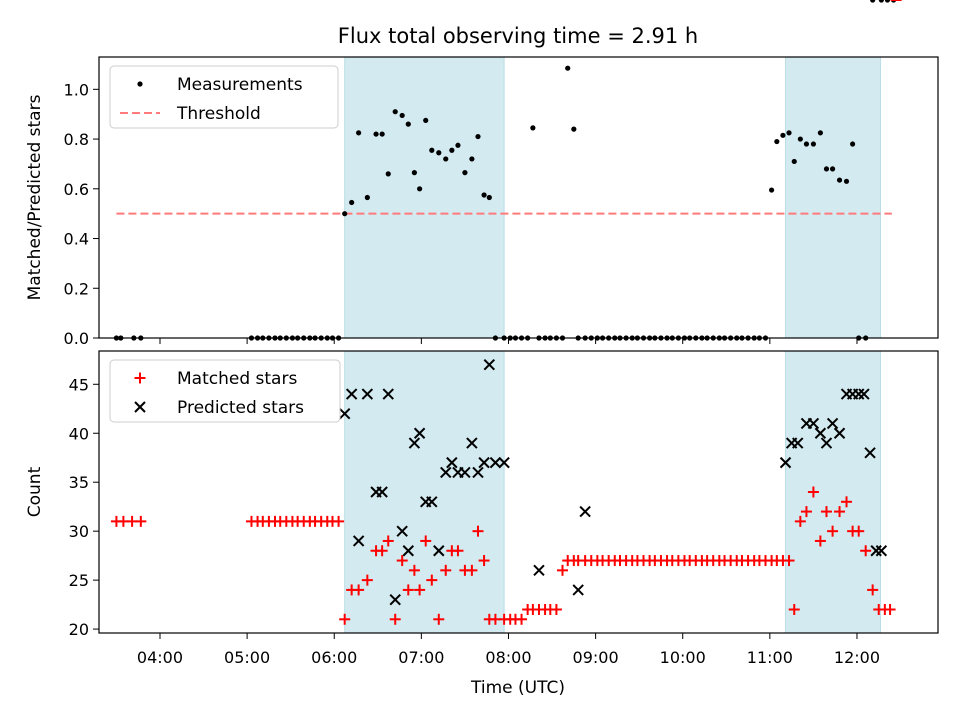 Image resolution: width=960 pixels, height=720 pixels. Describe the element at coordinates (237, 379) in the screenshot. I see `legend-label: Matched stars` at that location.